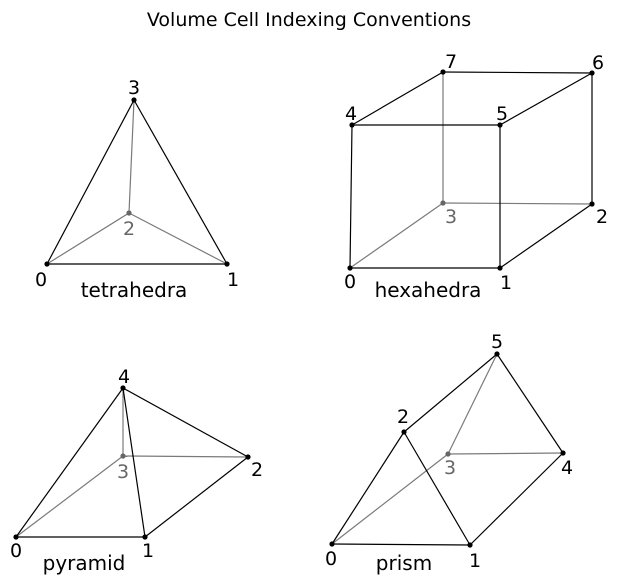 This screenshot has width=618, height=587. What do you see at coordinates (257, 470) in the screenshot?
I see `pyr-vertex-label-2: 2` at bounding box center [257, 470].